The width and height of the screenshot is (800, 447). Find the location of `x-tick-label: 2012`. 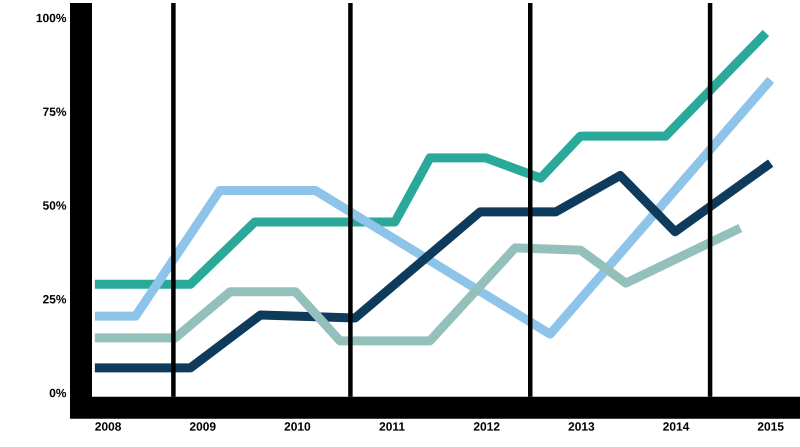

x-tick-label: 2012 is located at coordinates (487, 426).